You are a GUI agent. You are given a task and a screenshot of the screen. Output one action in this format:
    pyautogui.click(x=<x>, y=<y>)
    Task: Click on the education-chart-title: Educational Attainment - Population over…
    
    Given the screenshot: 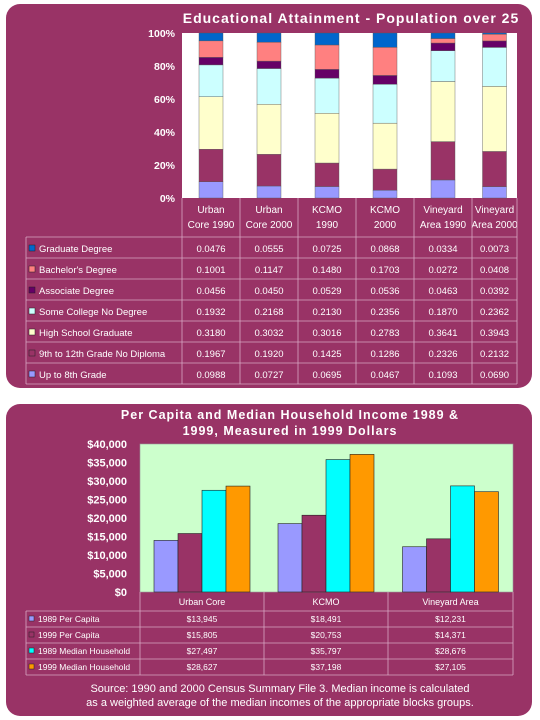 What is the action you would take?
    pyautogui.click(x=351, y=18)
    